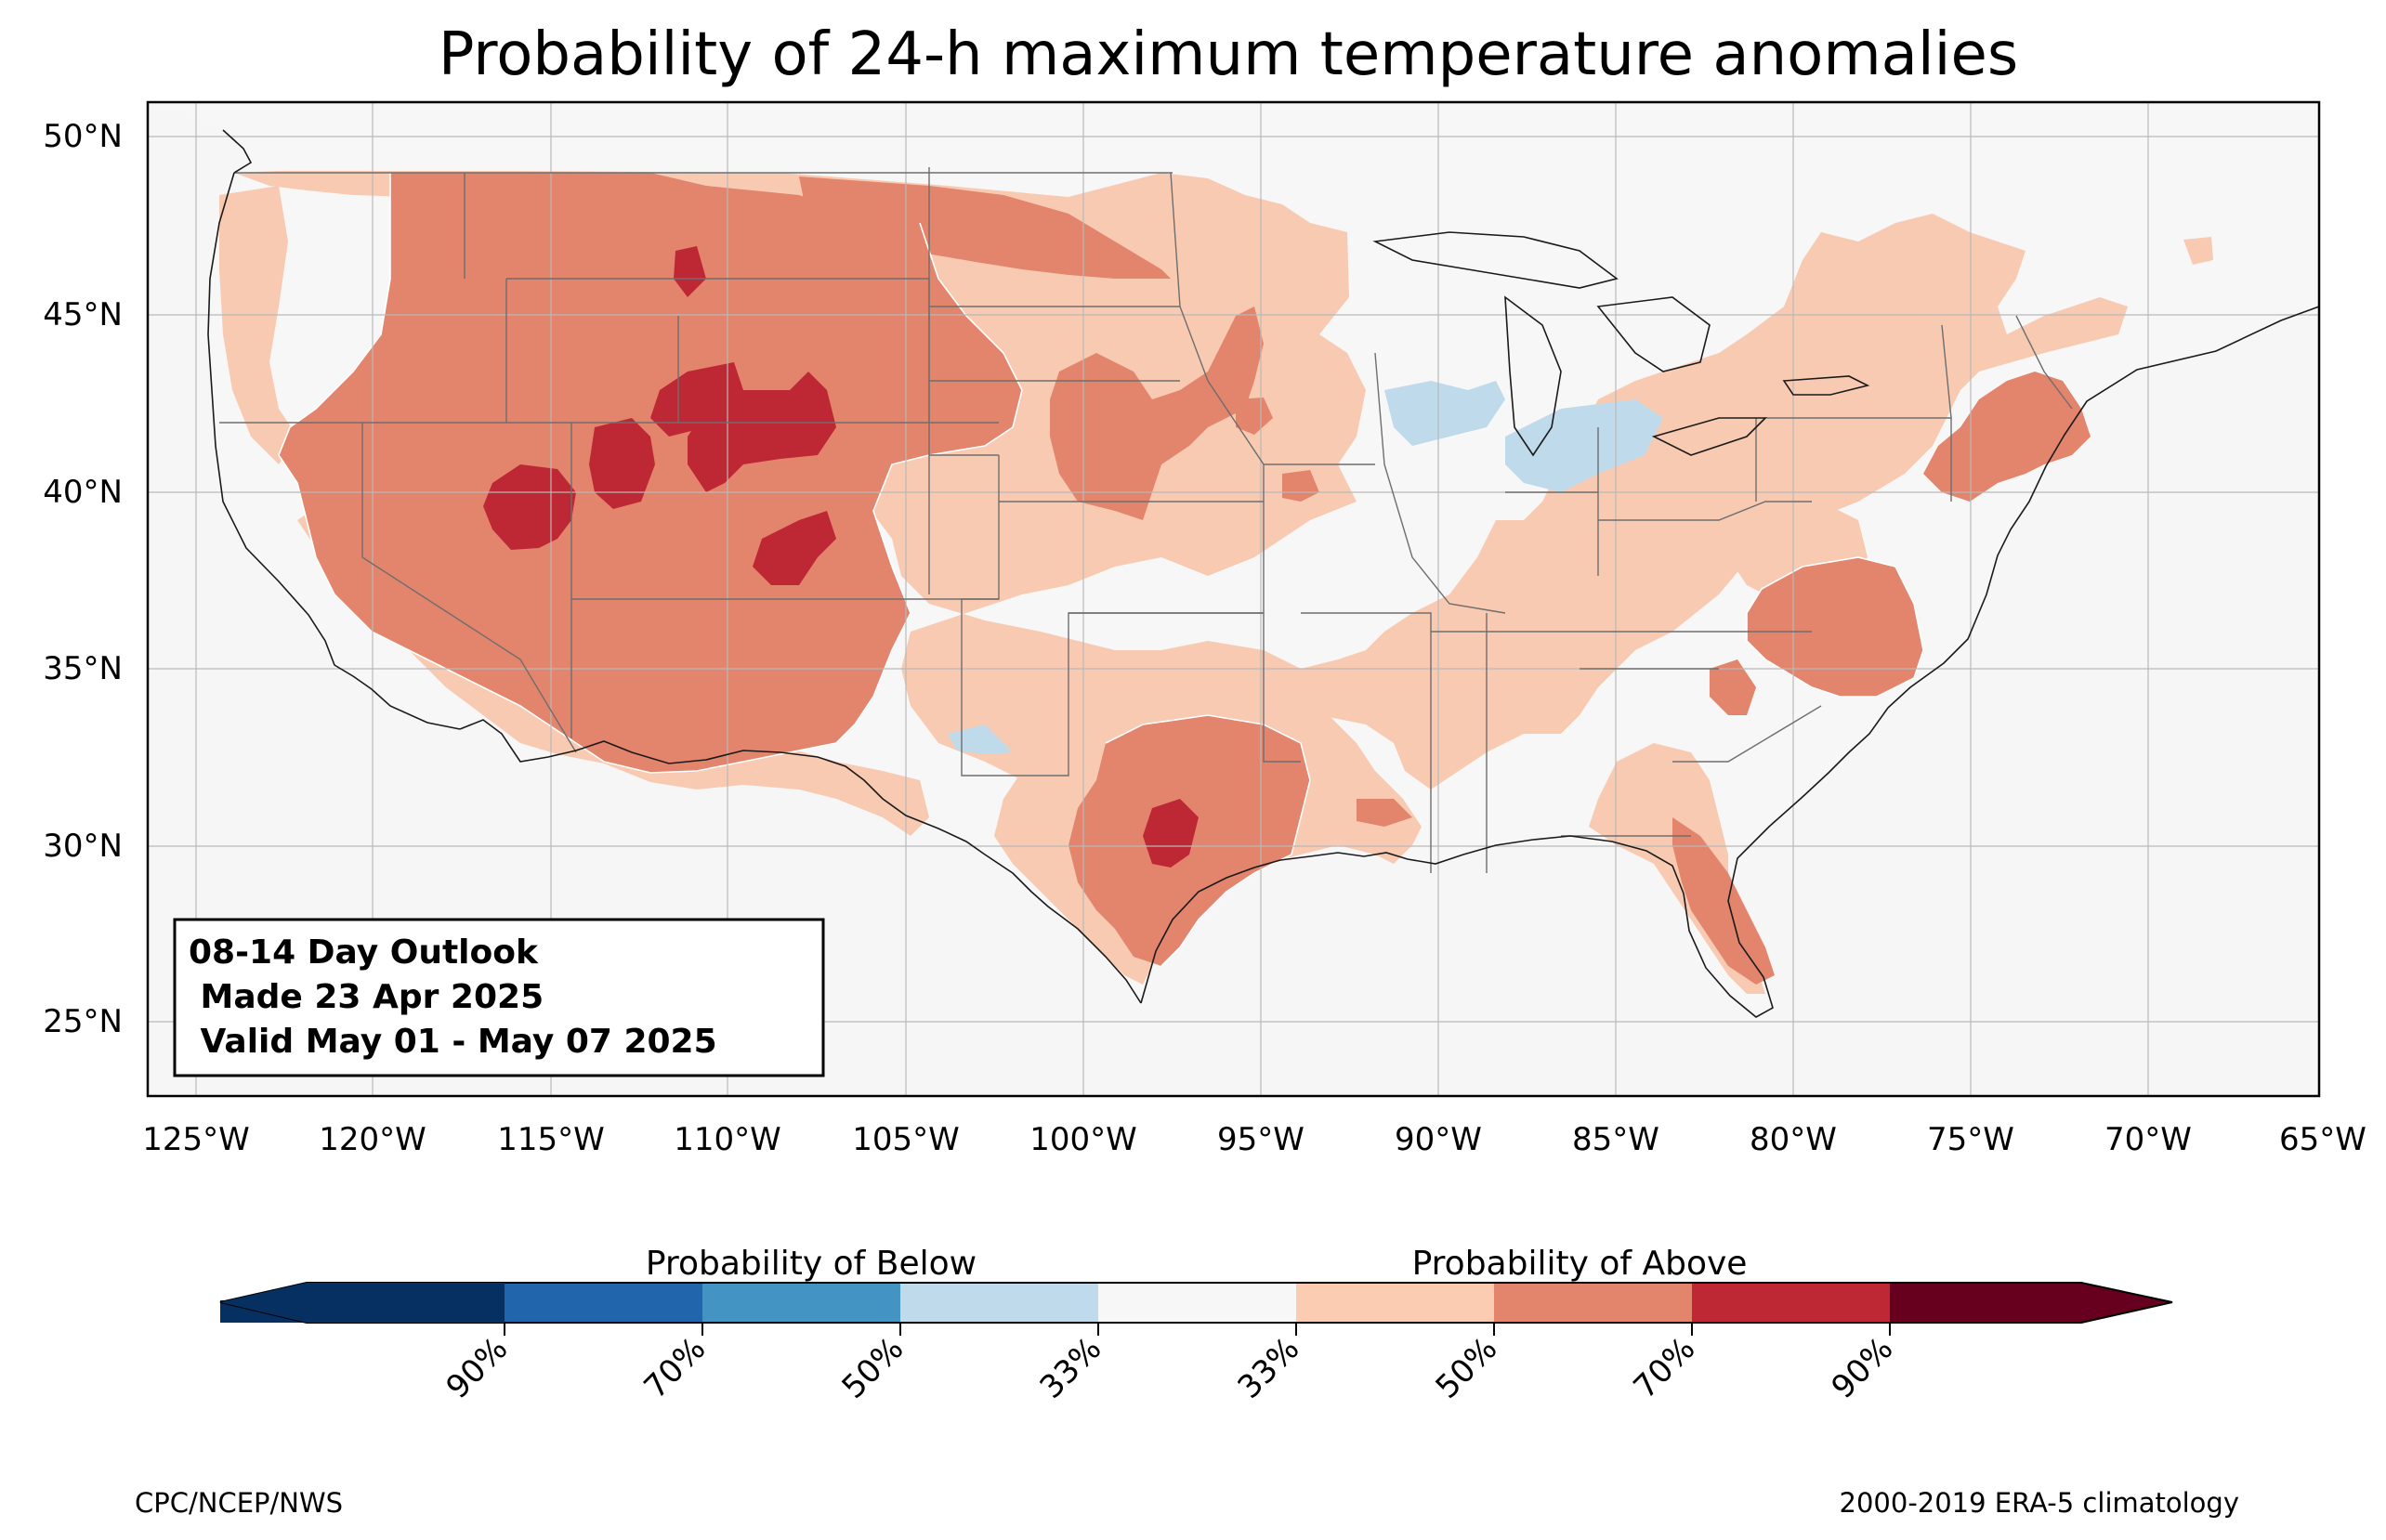 This screenshot has height=1540, width=2386. I want to click on lon-tick-label: 65°W, so click(2322, 1139).